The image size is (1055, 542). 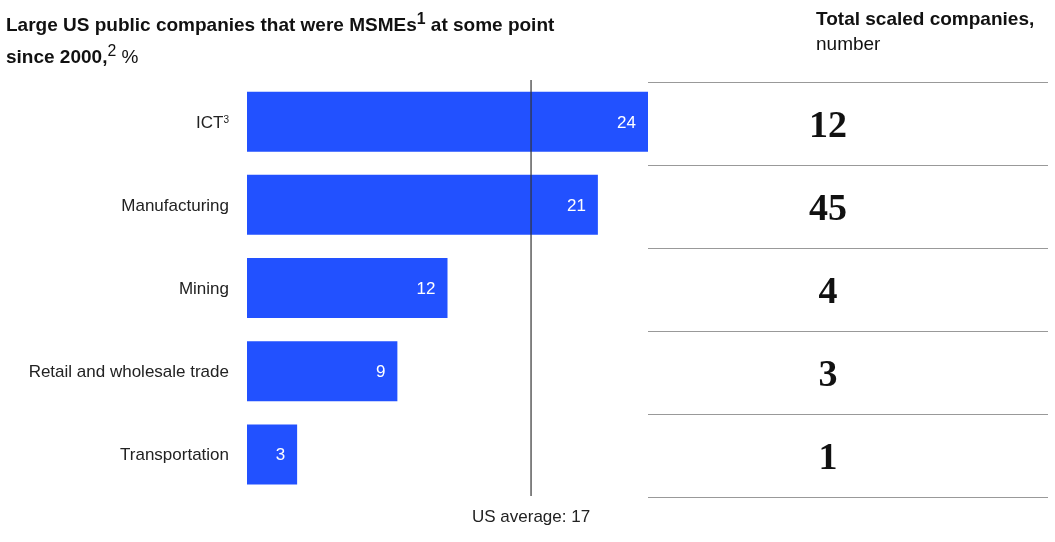 What do you see at coordinates (828, 207) in the screenshot?
I see `data-label: 45` at bounding box center [828, 207].